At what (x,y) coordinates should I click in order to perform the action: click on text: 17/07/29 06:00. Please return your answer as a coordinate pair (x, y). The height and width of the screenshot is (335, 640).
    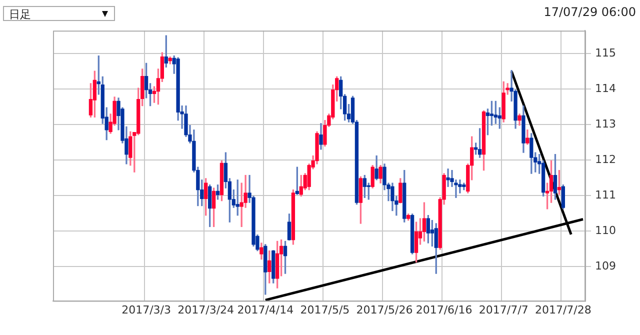
    Looking at the image, I should click on (590, 12).